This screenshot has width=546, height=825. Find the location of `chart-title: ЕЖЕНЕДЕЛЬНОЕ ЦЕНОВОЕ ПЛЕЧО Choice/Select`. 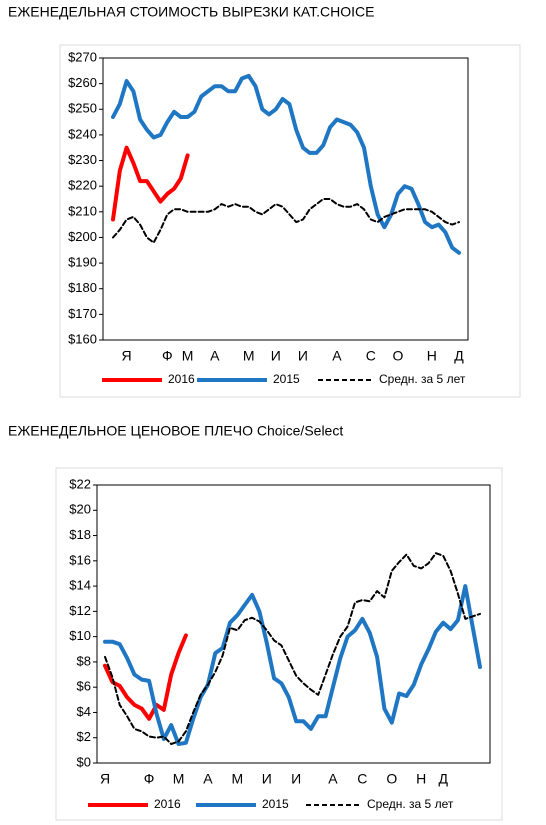

chart-title: ЕЖЕНЕДЕЛЬНОЕ ЦЕНОВОЕ ПЛЕЧО Choice/Select is located at coordinates (175, 431).